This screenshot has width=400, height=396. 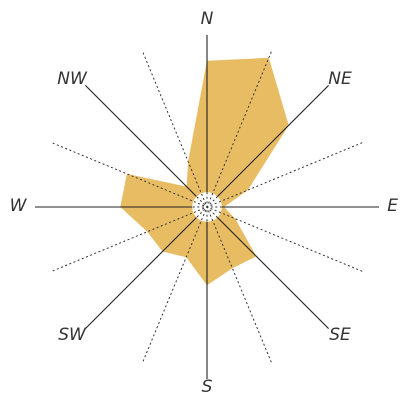 What do you see at coordinates (72, 79) in the screenshot?
I see `direction-label-nw: NW` at bounding box center [72, 79].